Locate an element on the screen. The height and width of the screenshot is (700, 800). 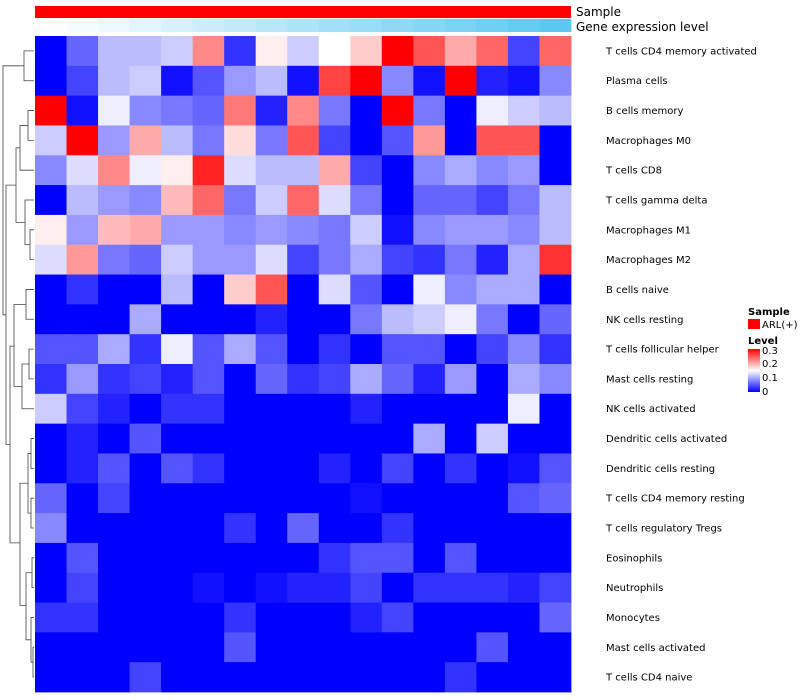
legend-sample-entry: ARL(+) is located at coordinates (780, 325).